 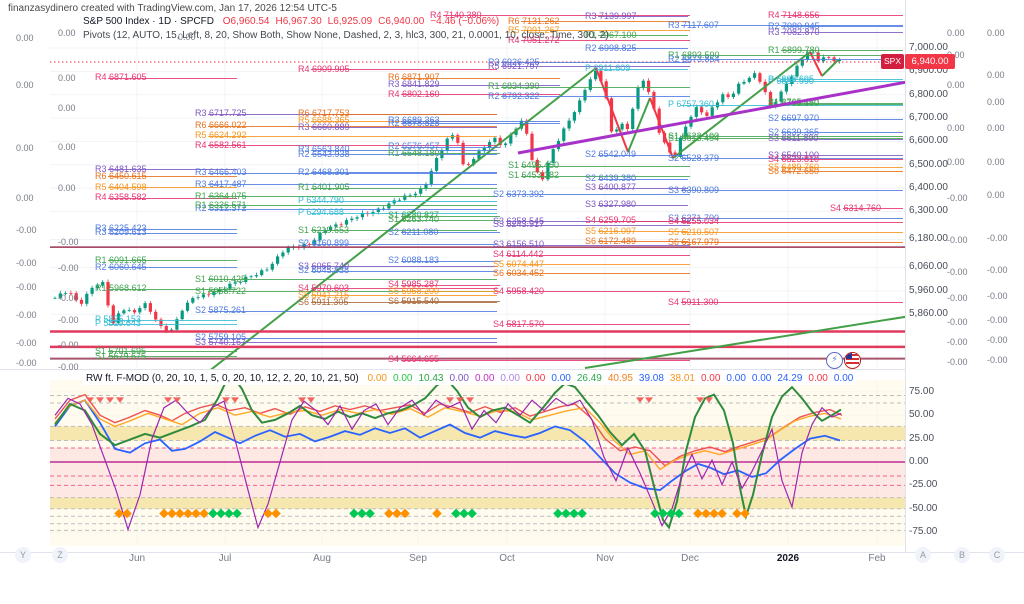 What do you see at coordinates (519, 263) in the screenshot?
I see `pivot-label: S5 6074.447` at bounding box center [519, 263].